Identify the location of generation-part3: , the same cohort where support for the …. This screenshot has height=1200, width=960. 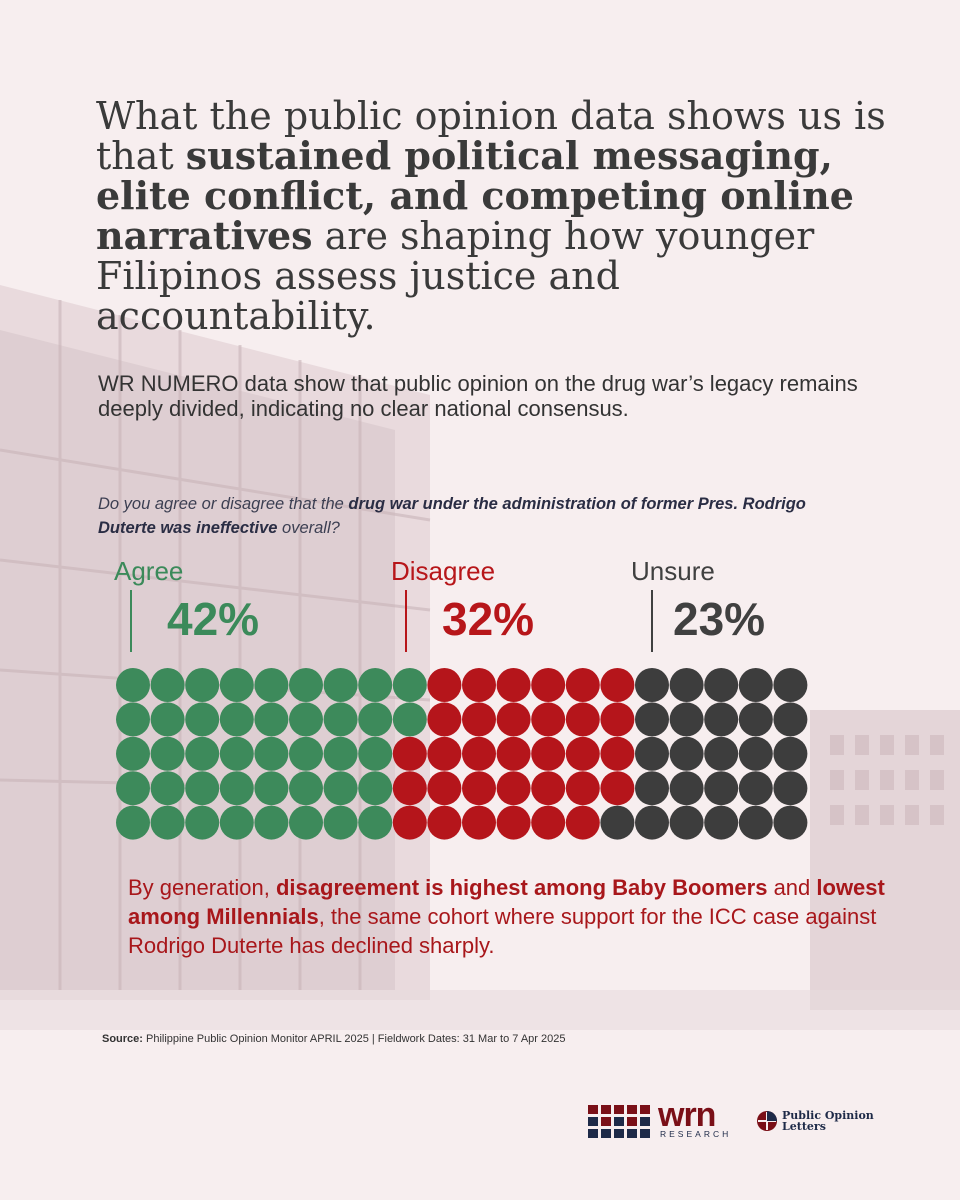
(502, 931).